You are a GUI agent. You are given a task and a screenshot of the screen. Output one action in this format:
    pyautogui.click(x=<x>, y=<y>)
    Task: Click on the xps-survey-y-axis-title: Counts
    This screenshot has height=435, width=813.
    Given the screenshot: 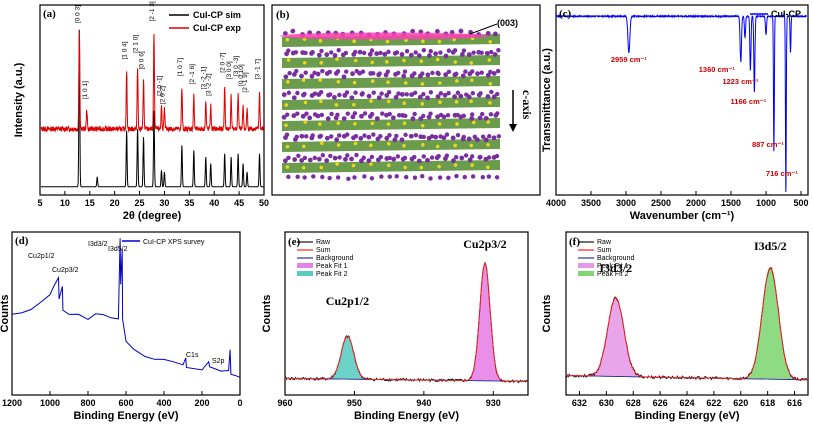 What is the action you would take?
    pyautogui.click(x=5, y=314)
    